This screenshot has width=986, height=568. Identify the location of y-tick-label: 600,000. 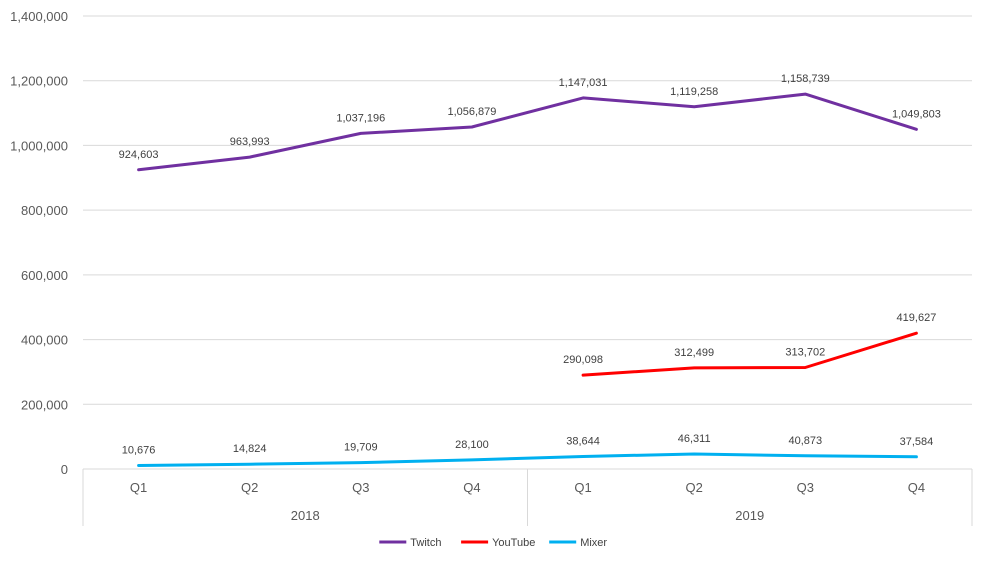
(44, 275).